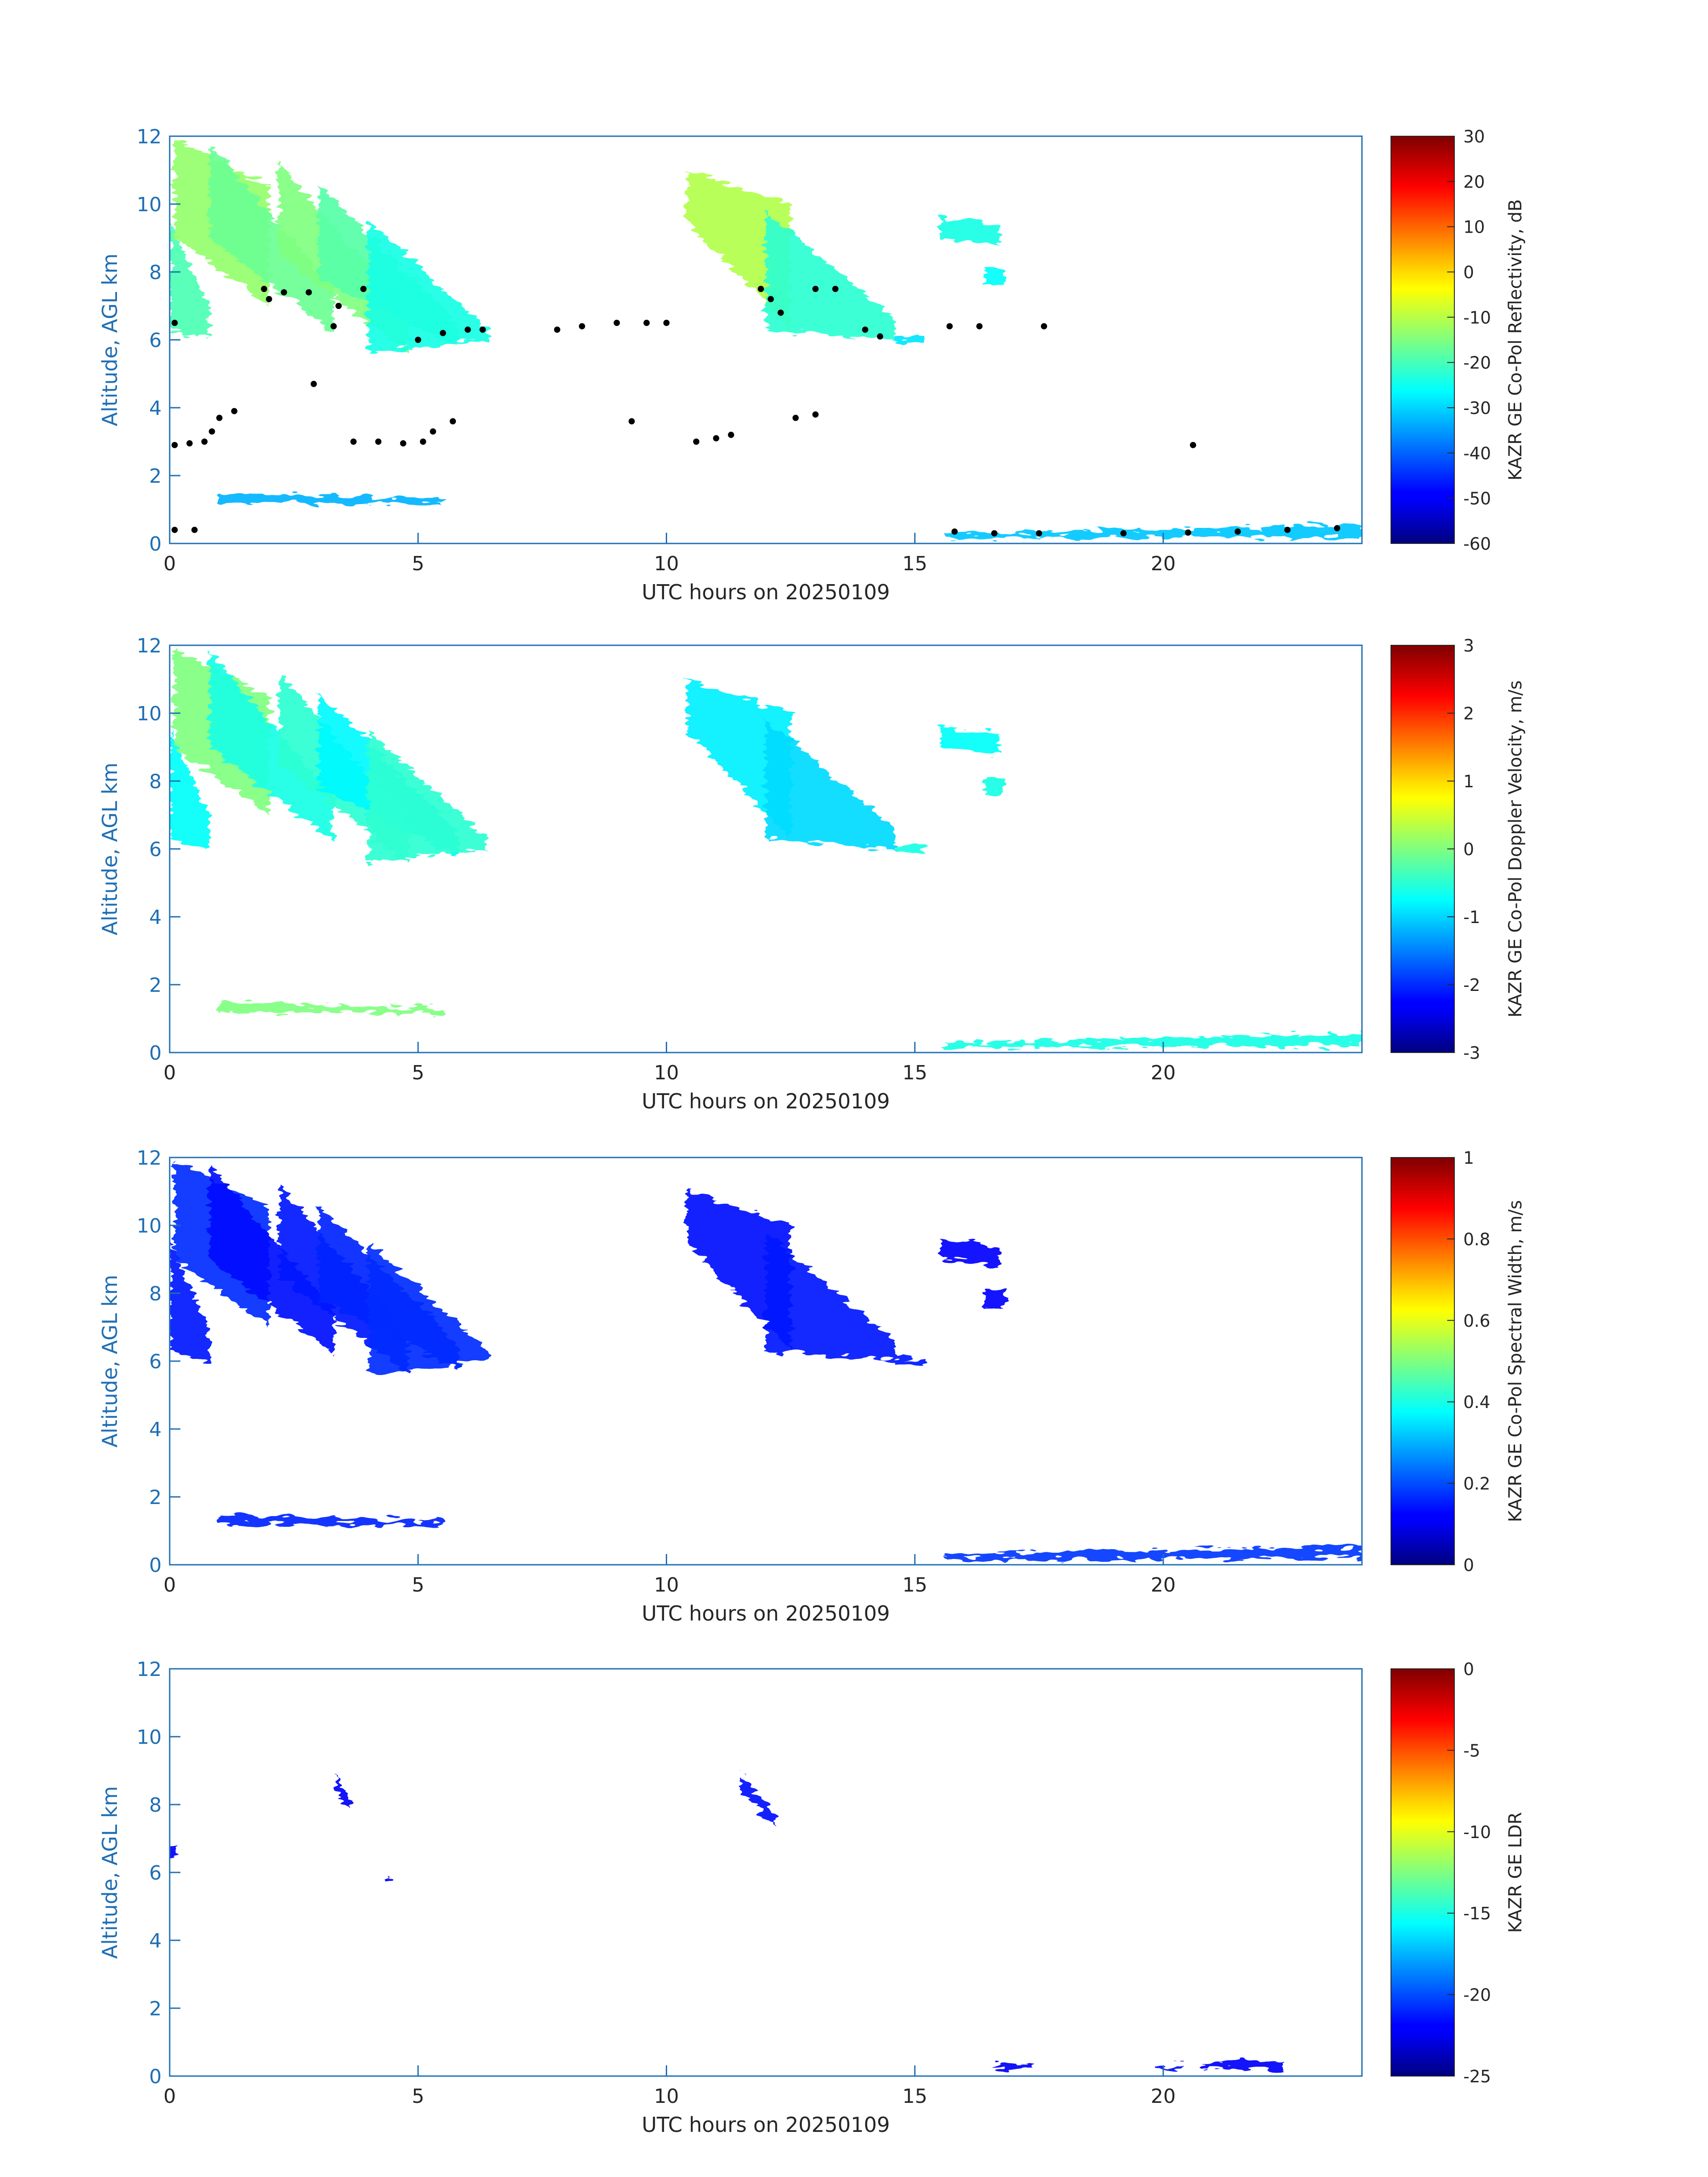 Image resolution: width=1708 pixels, height=2177 pixels. Describe the element at coordinates (1471, 1750) in the screenshot. I see `colorbar-tick-label: -5` at that location.